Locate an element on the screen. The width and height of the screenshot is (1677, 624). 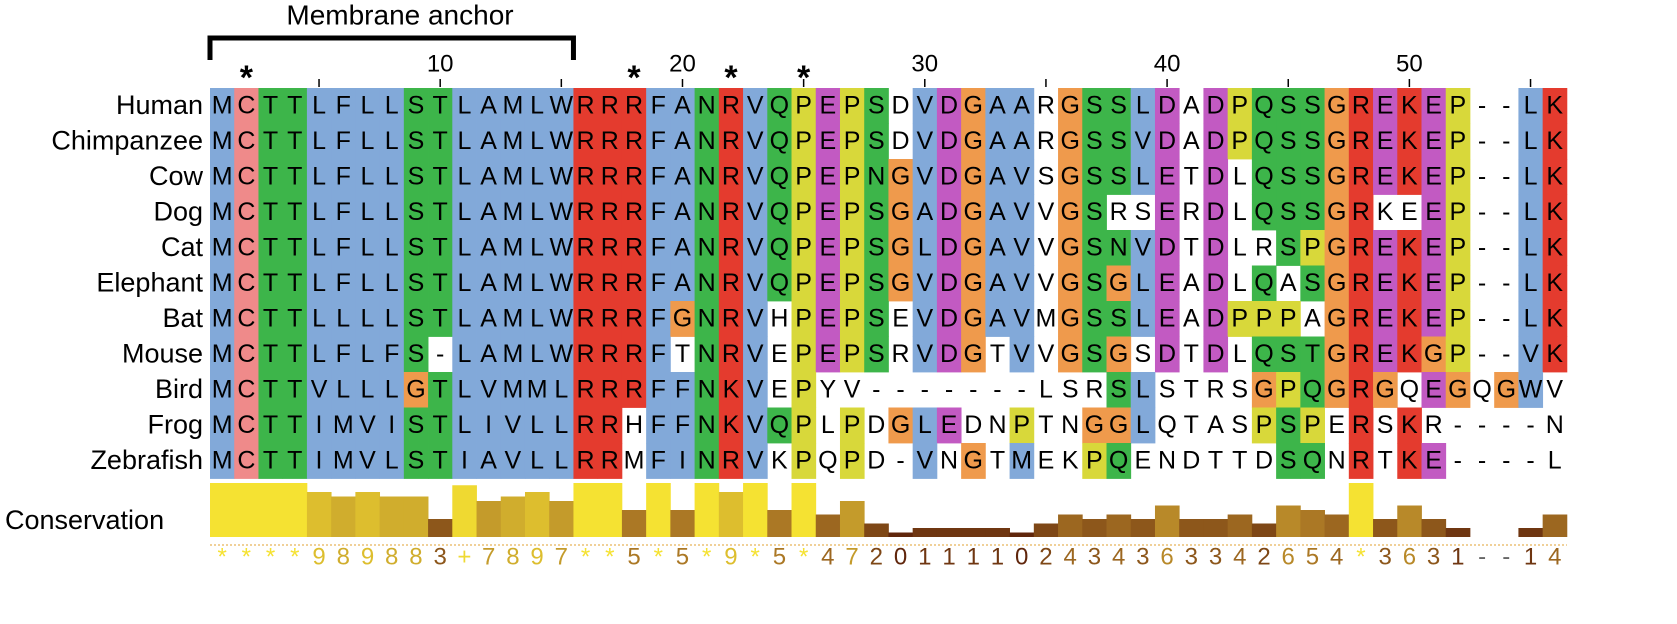
residue: K is located at coordinates (1409, 425).